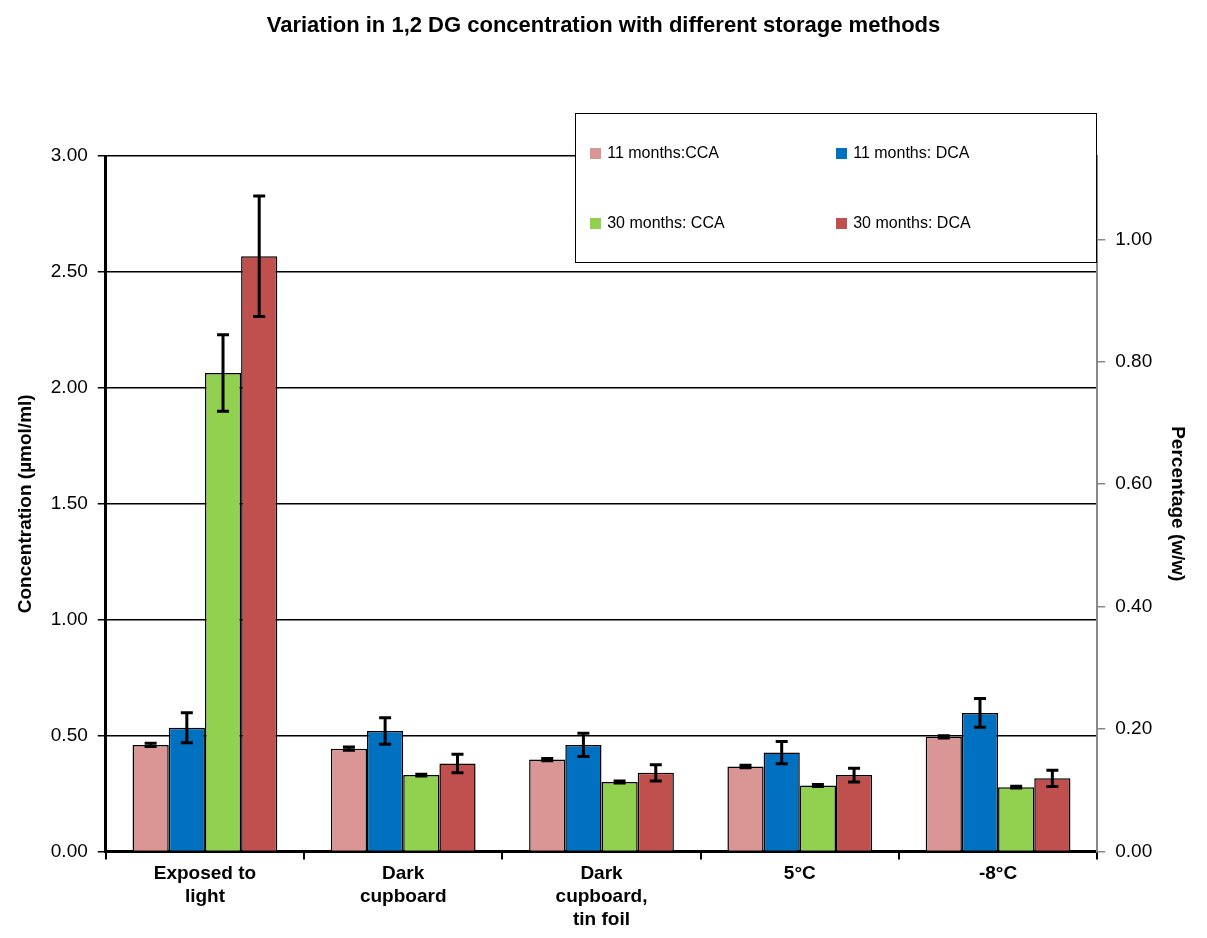 The image size is (1207, 938). Describe the element at coordinates (603, 25) in the screenshot. I see `chart-title: Variation in 1,2 DG concentration with different storage methods` at that location.